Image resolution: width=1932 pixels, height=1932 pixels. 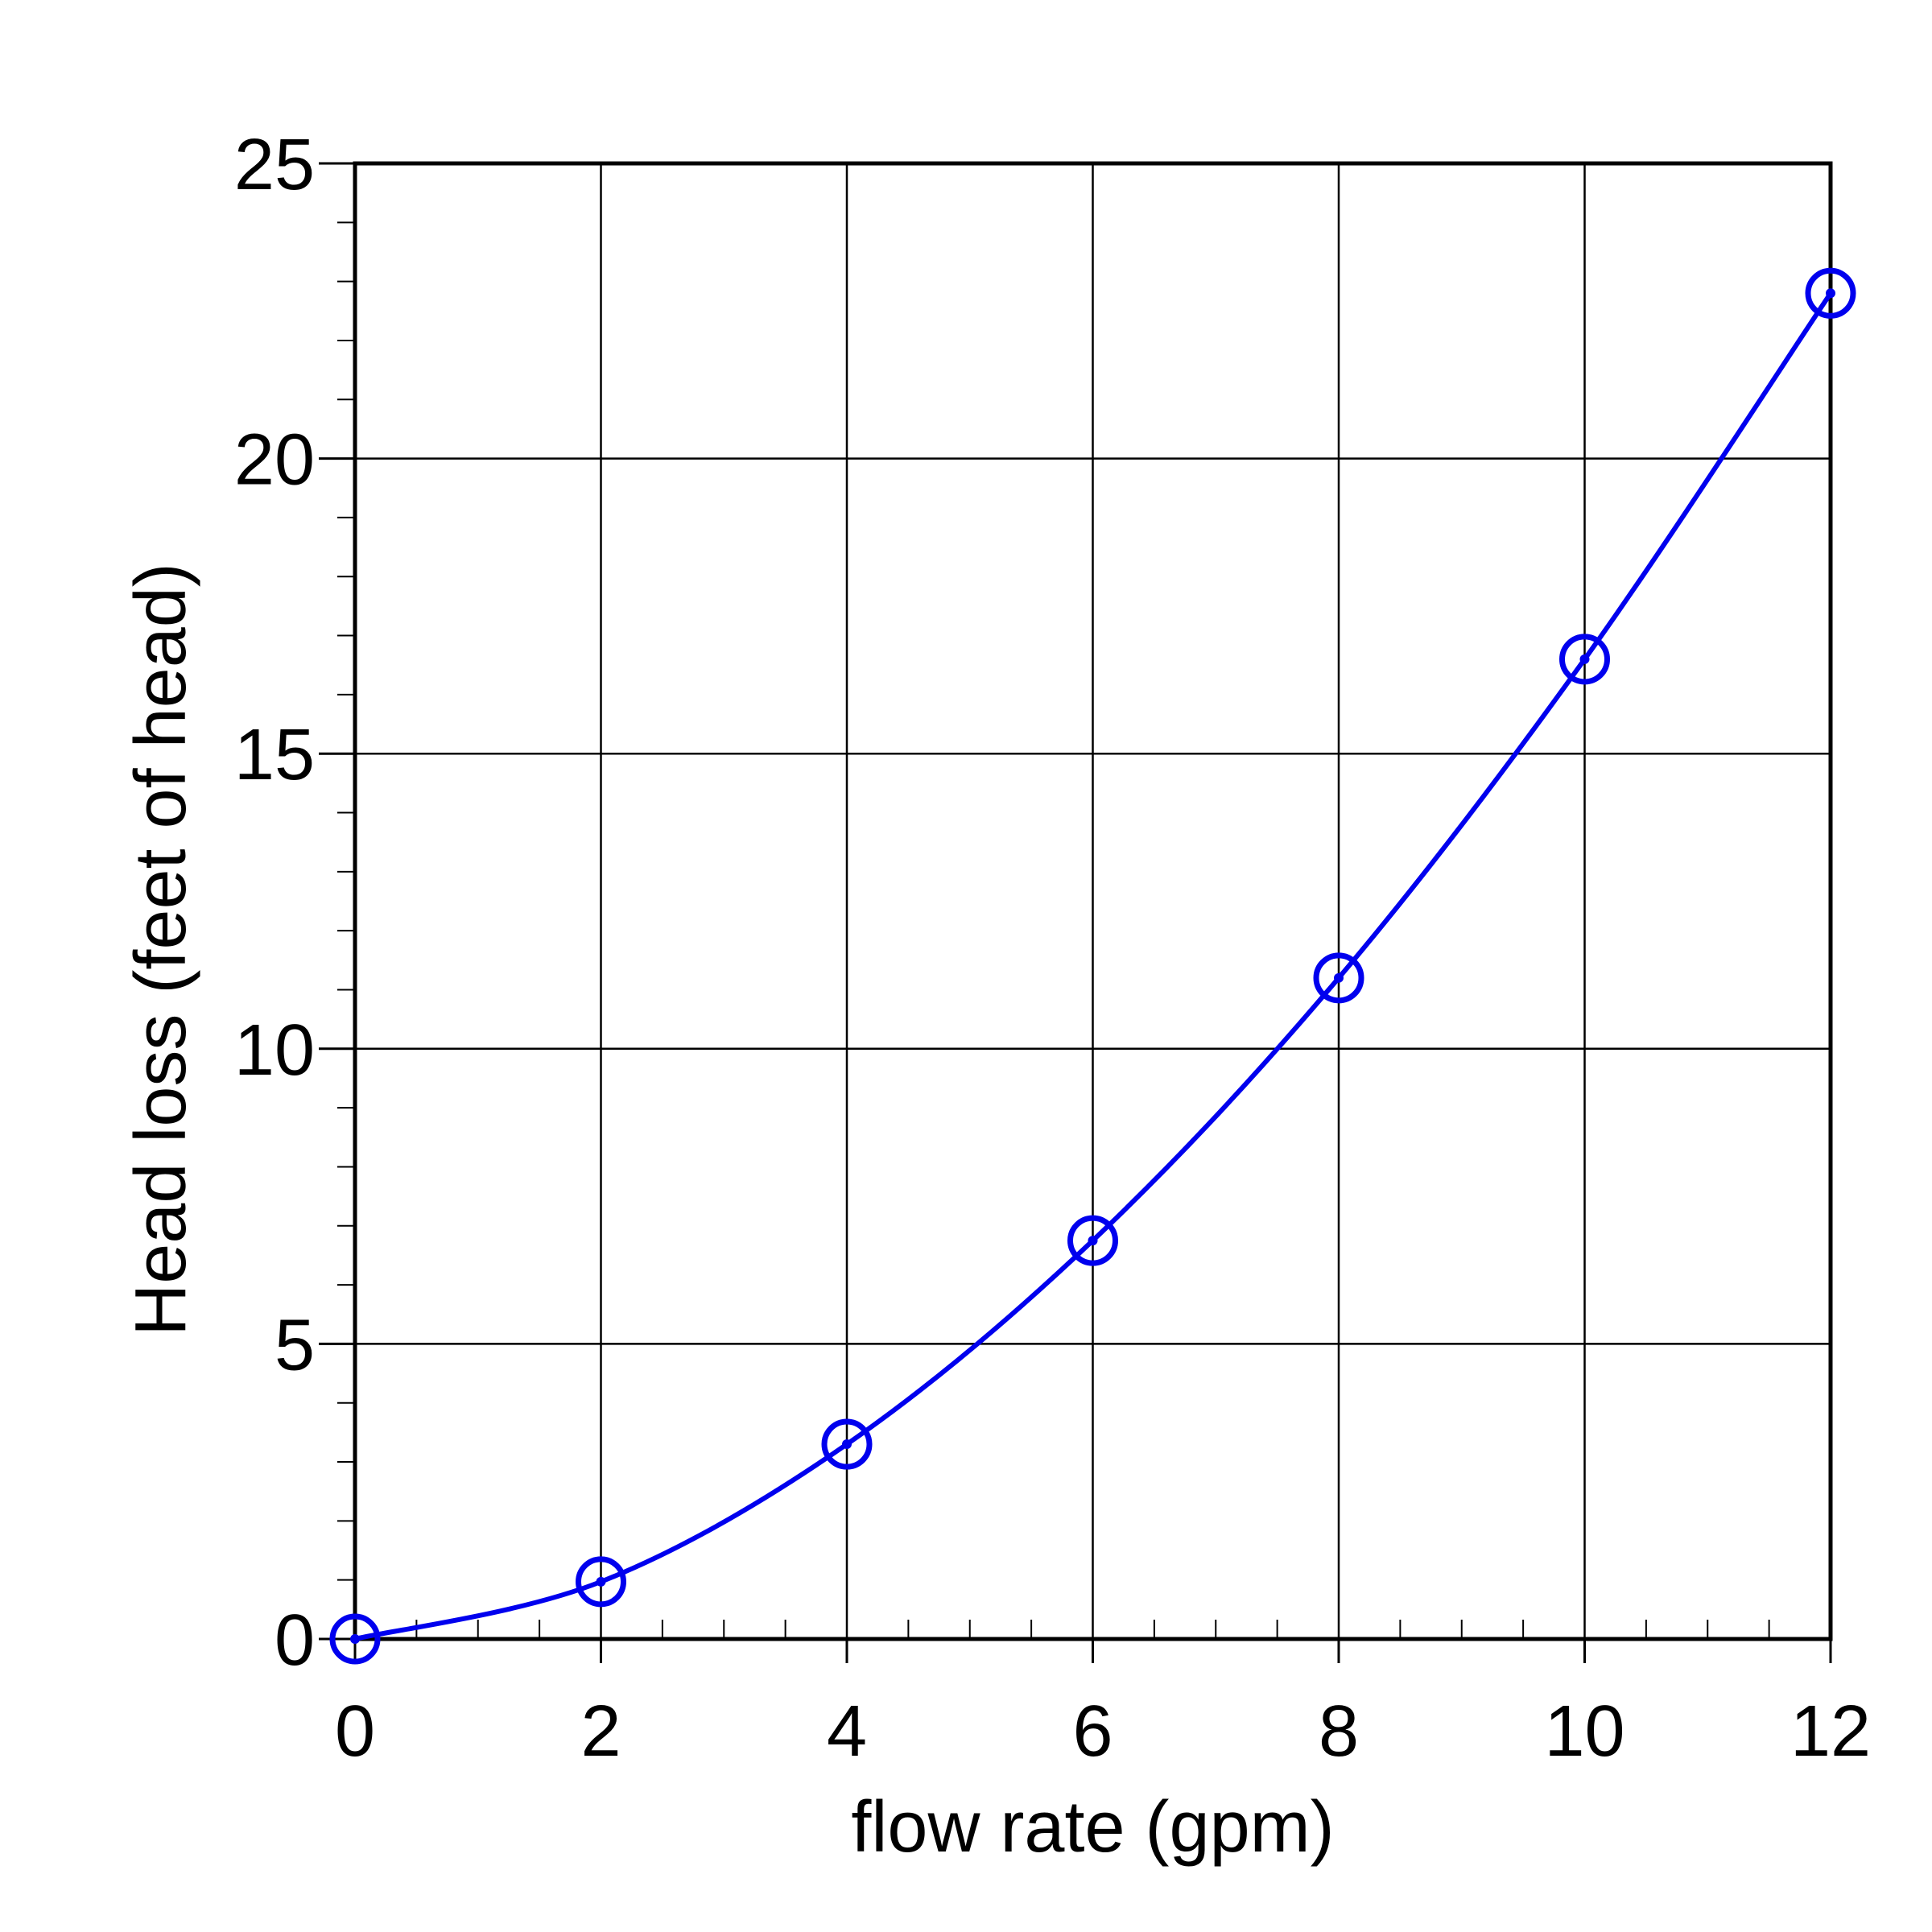 I want to click on y-tick-label: 15, so click(x=274, y=755).